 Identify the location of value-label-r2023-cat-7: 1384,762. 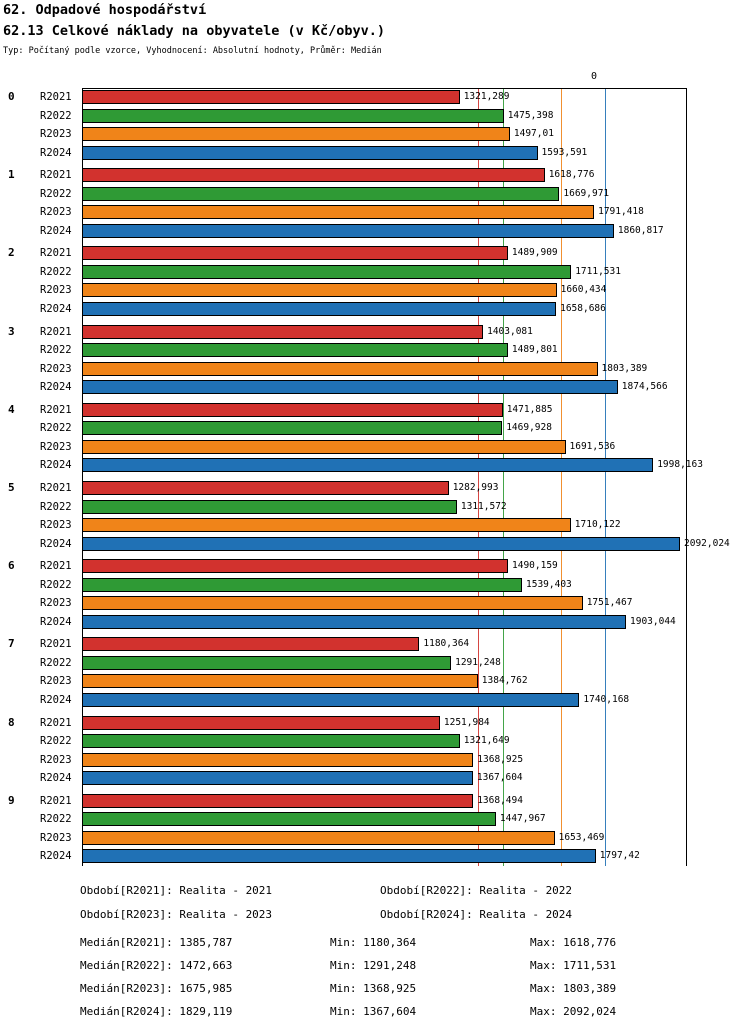
(504, 681).